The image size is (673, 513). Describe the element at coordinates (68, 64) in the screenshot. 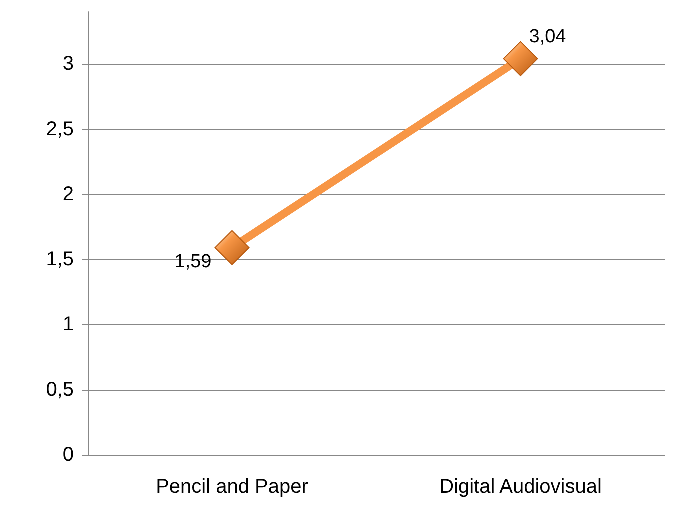

I see `y-tick-label: 3` at that location.